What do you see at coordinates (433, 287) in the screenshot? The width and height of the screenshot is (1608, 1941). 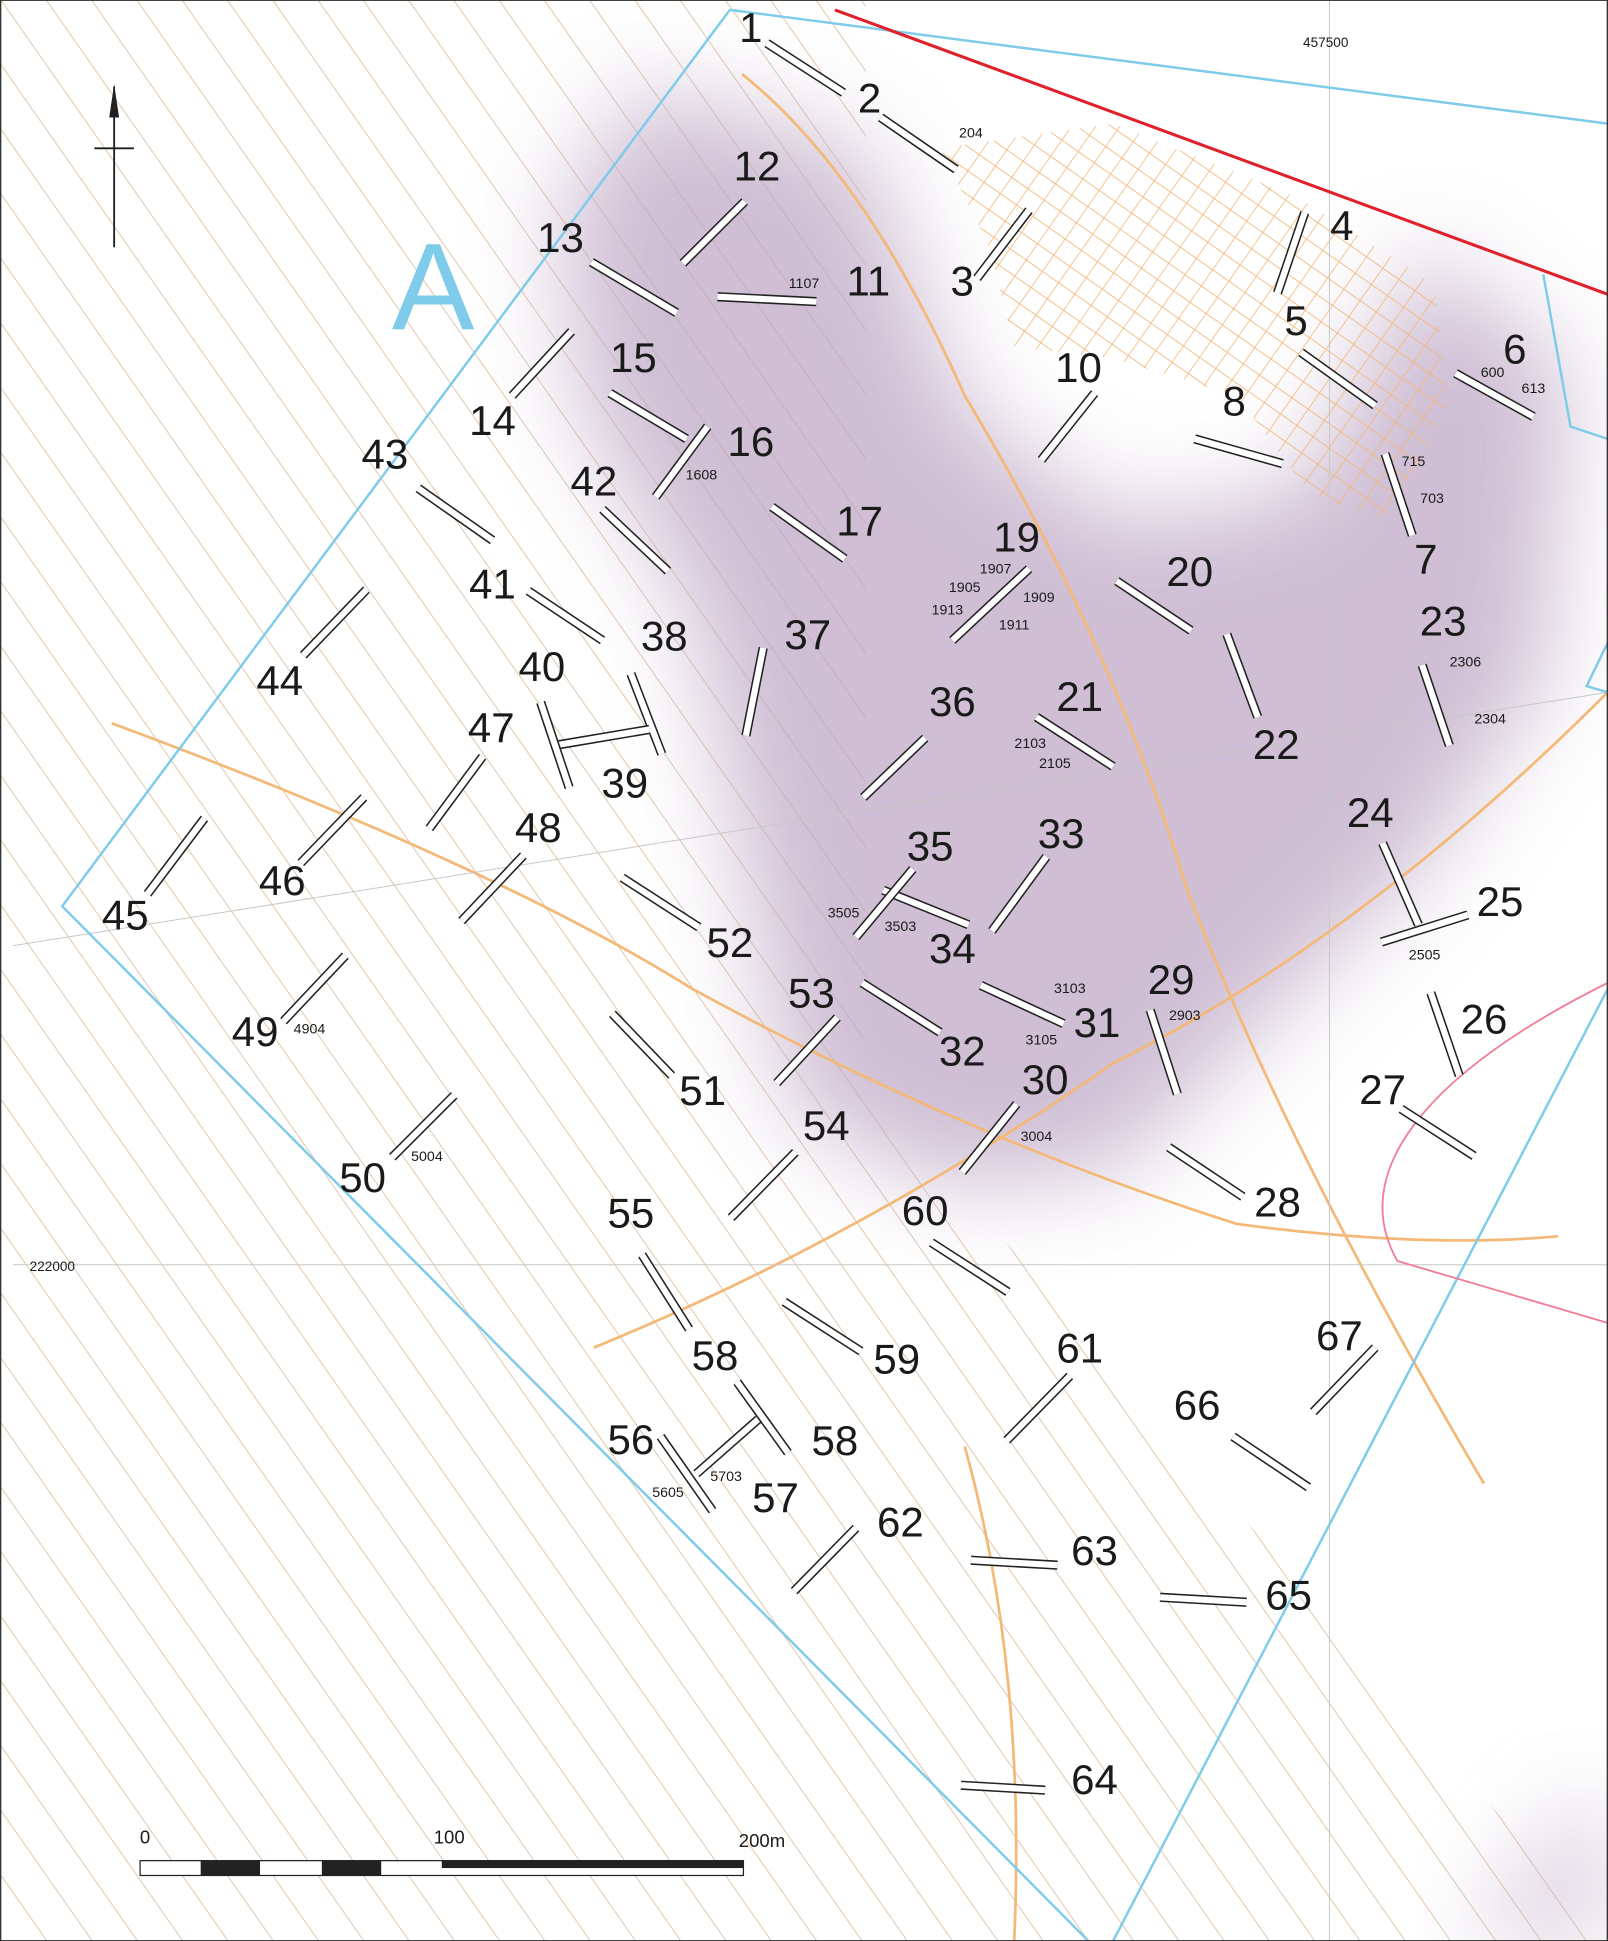 I see `section-label: A` at bounding box center [433, 287].